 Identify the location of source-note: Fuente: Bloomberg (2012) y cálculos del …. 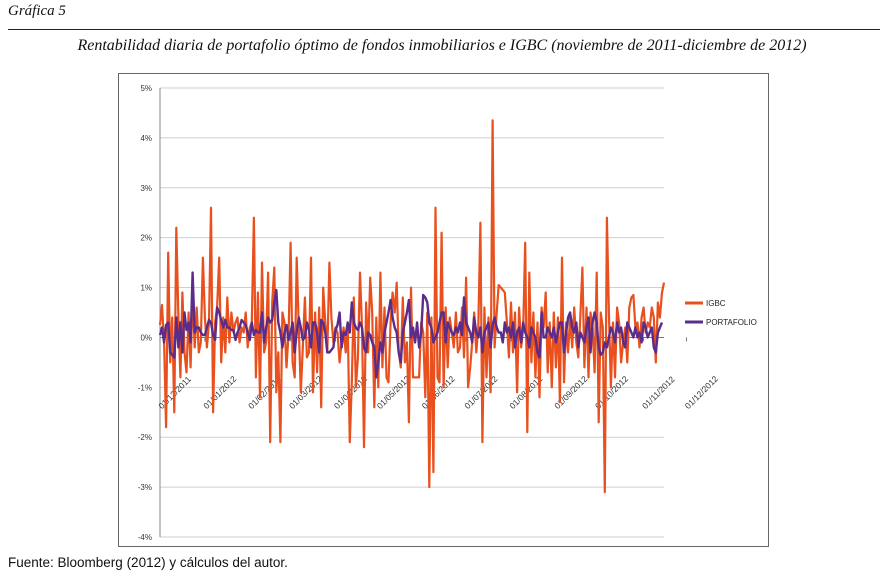
(148, 562).